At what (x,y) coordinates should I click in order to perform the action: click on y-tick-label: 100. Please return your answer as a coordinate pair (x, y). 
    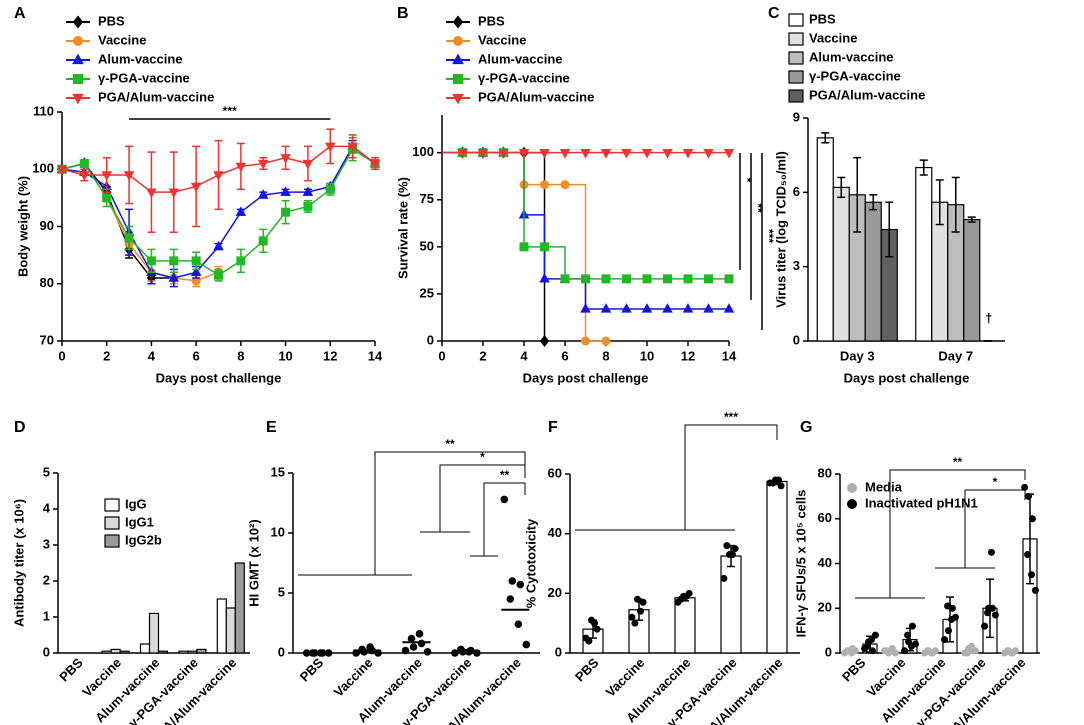
    Looking at the image, I should click on (423, 151).